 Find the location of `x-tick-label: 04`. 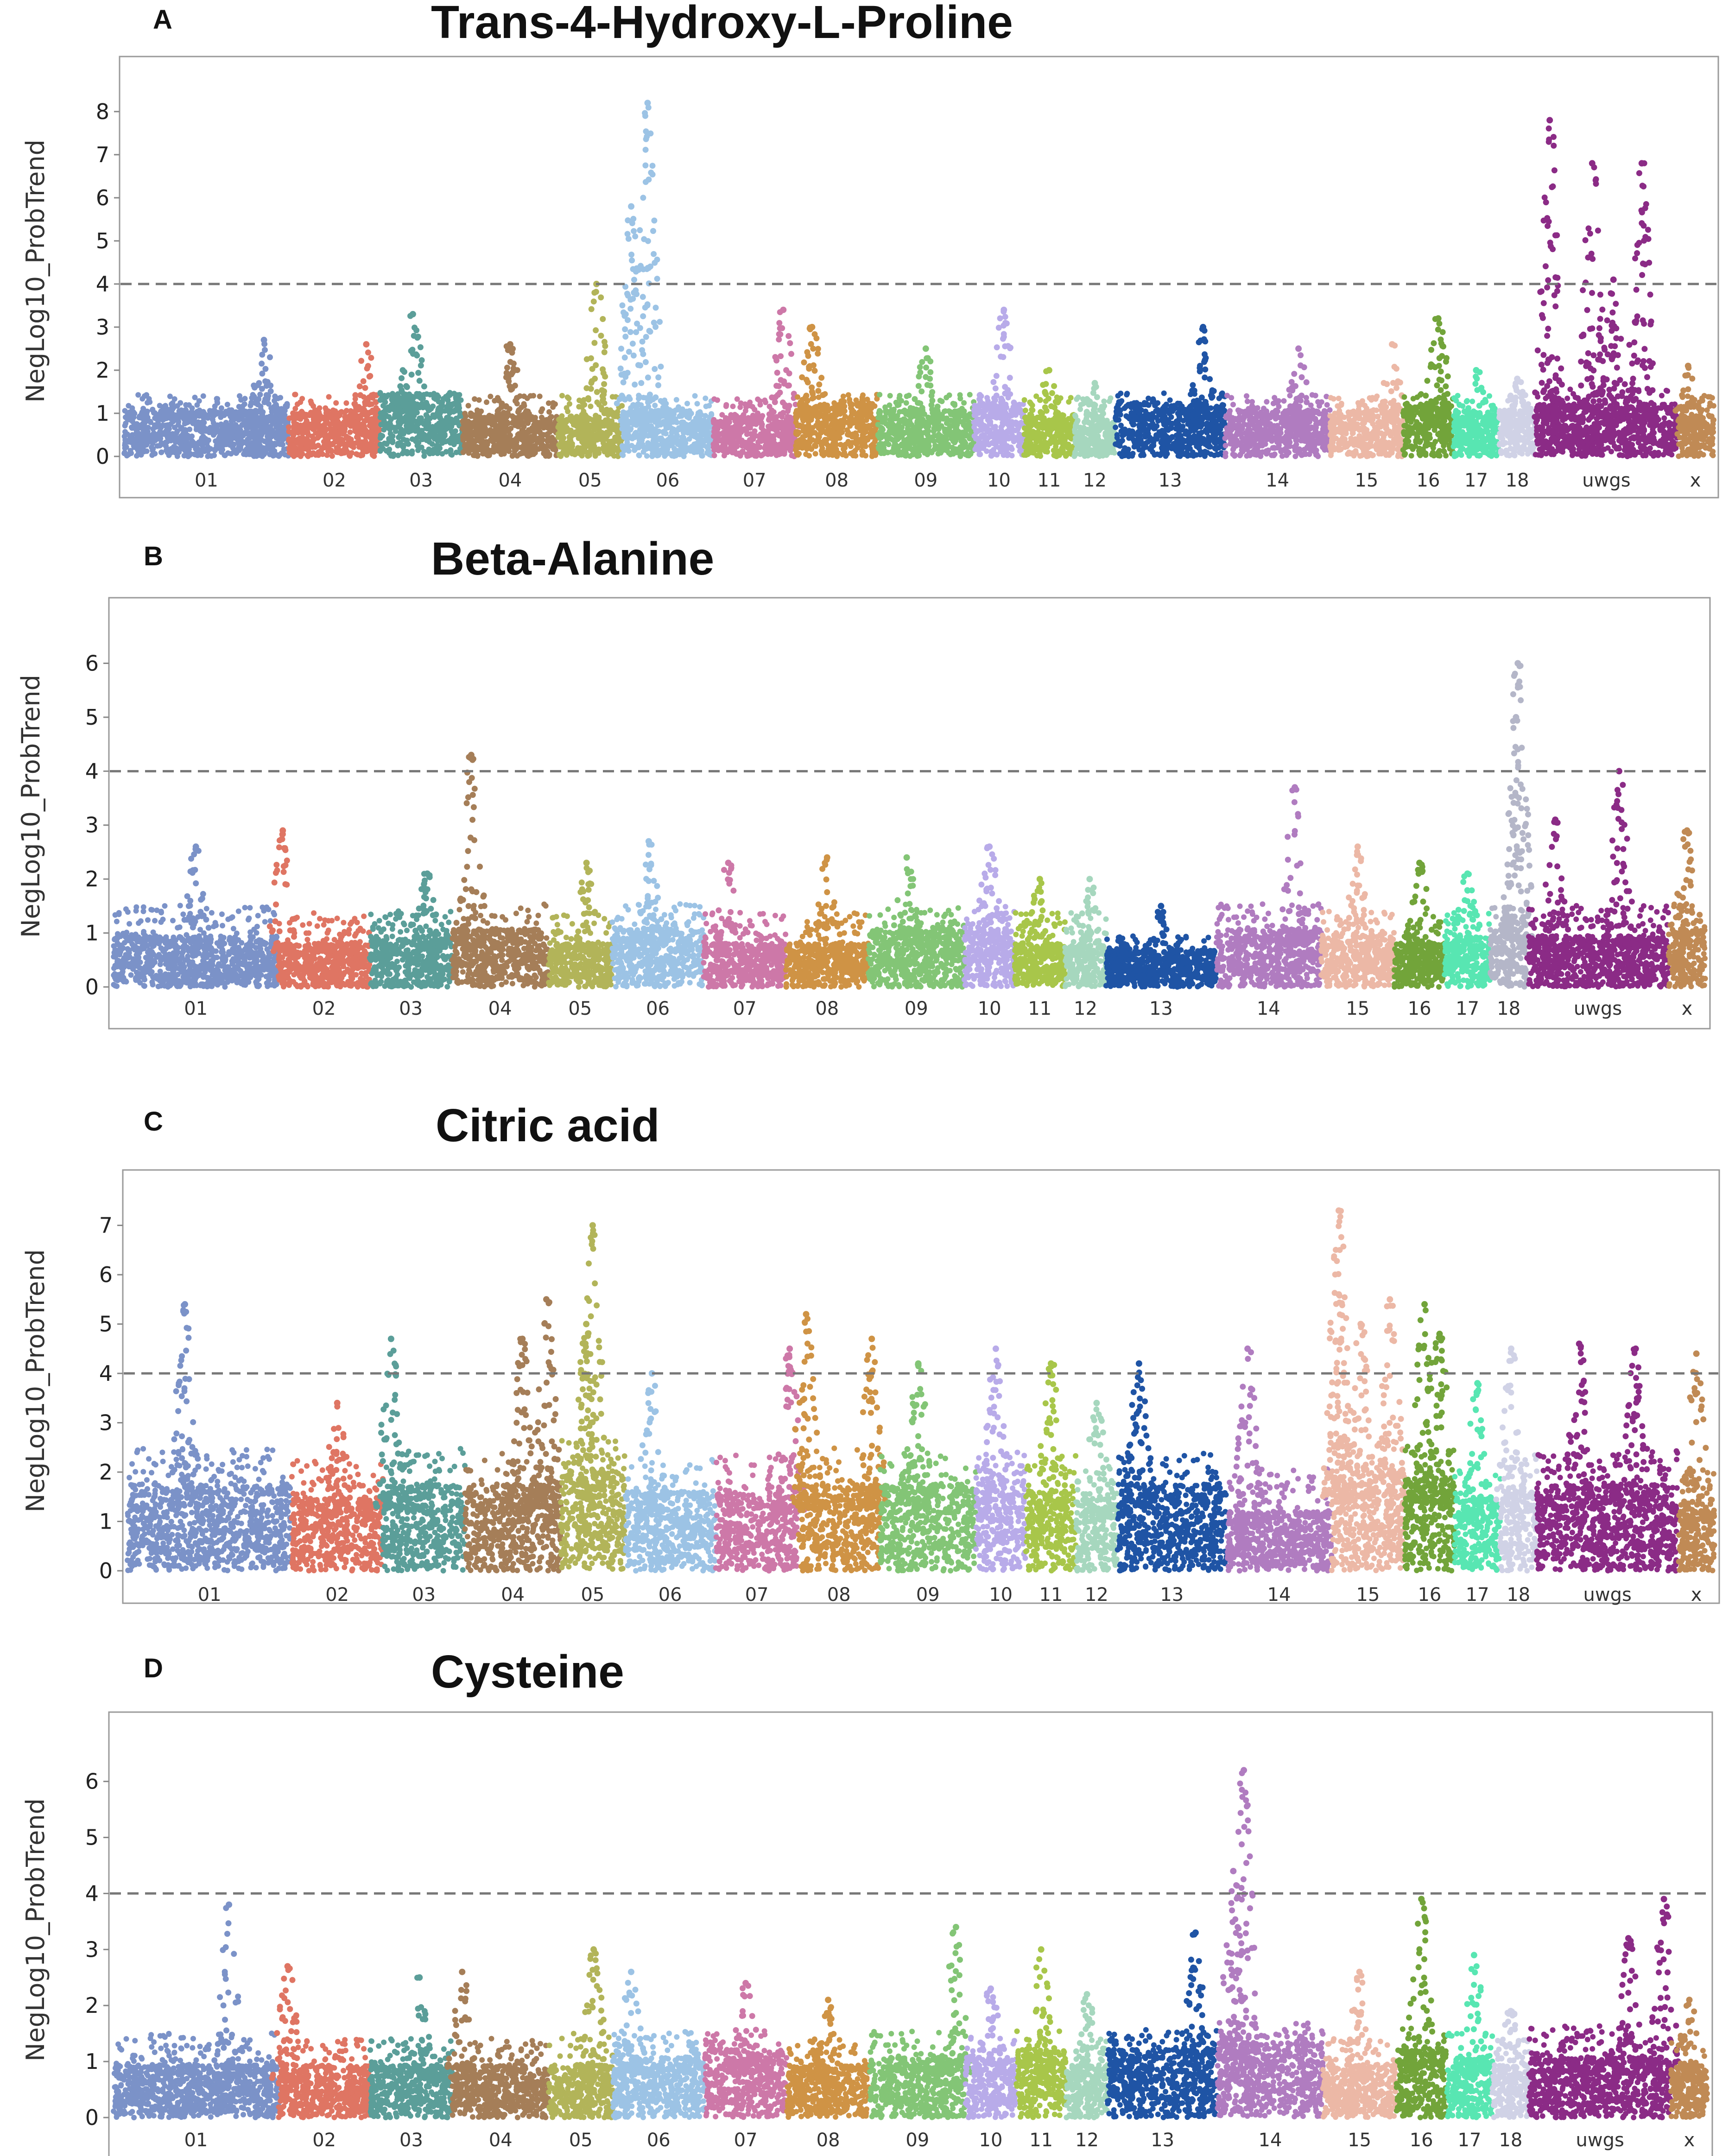

x-tick-label: 04 is located at coordinates (510, 480).